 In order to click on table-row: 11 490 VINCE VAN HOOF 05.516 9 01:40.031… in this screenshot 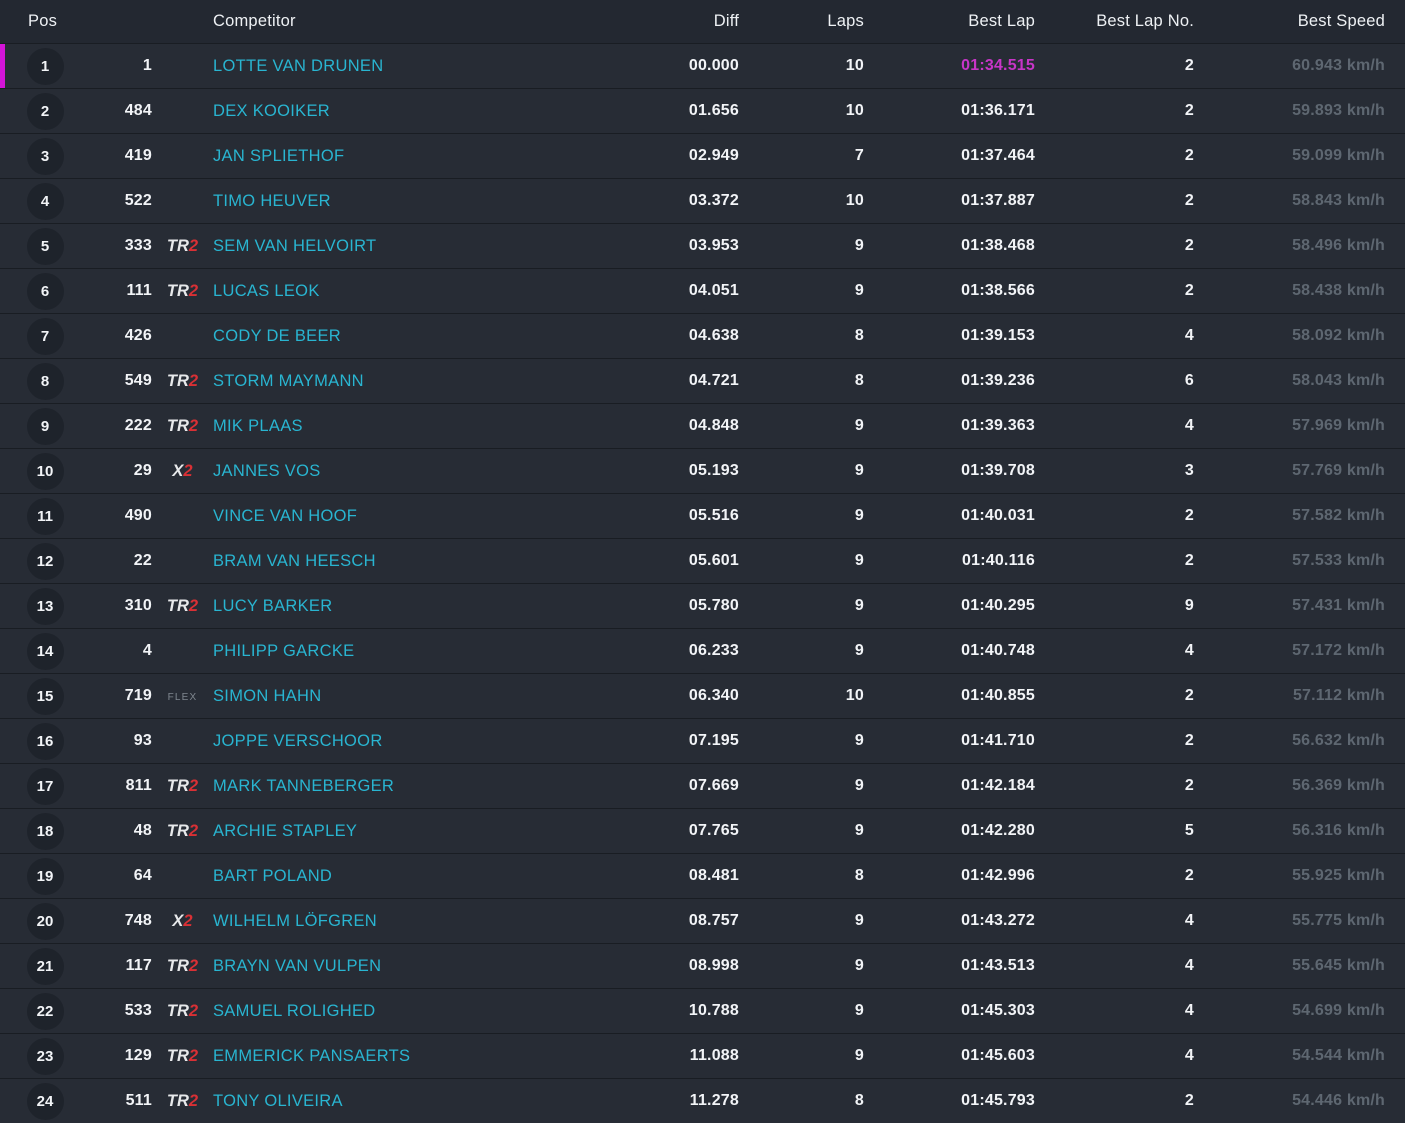, I will do `click(702, 516)`.